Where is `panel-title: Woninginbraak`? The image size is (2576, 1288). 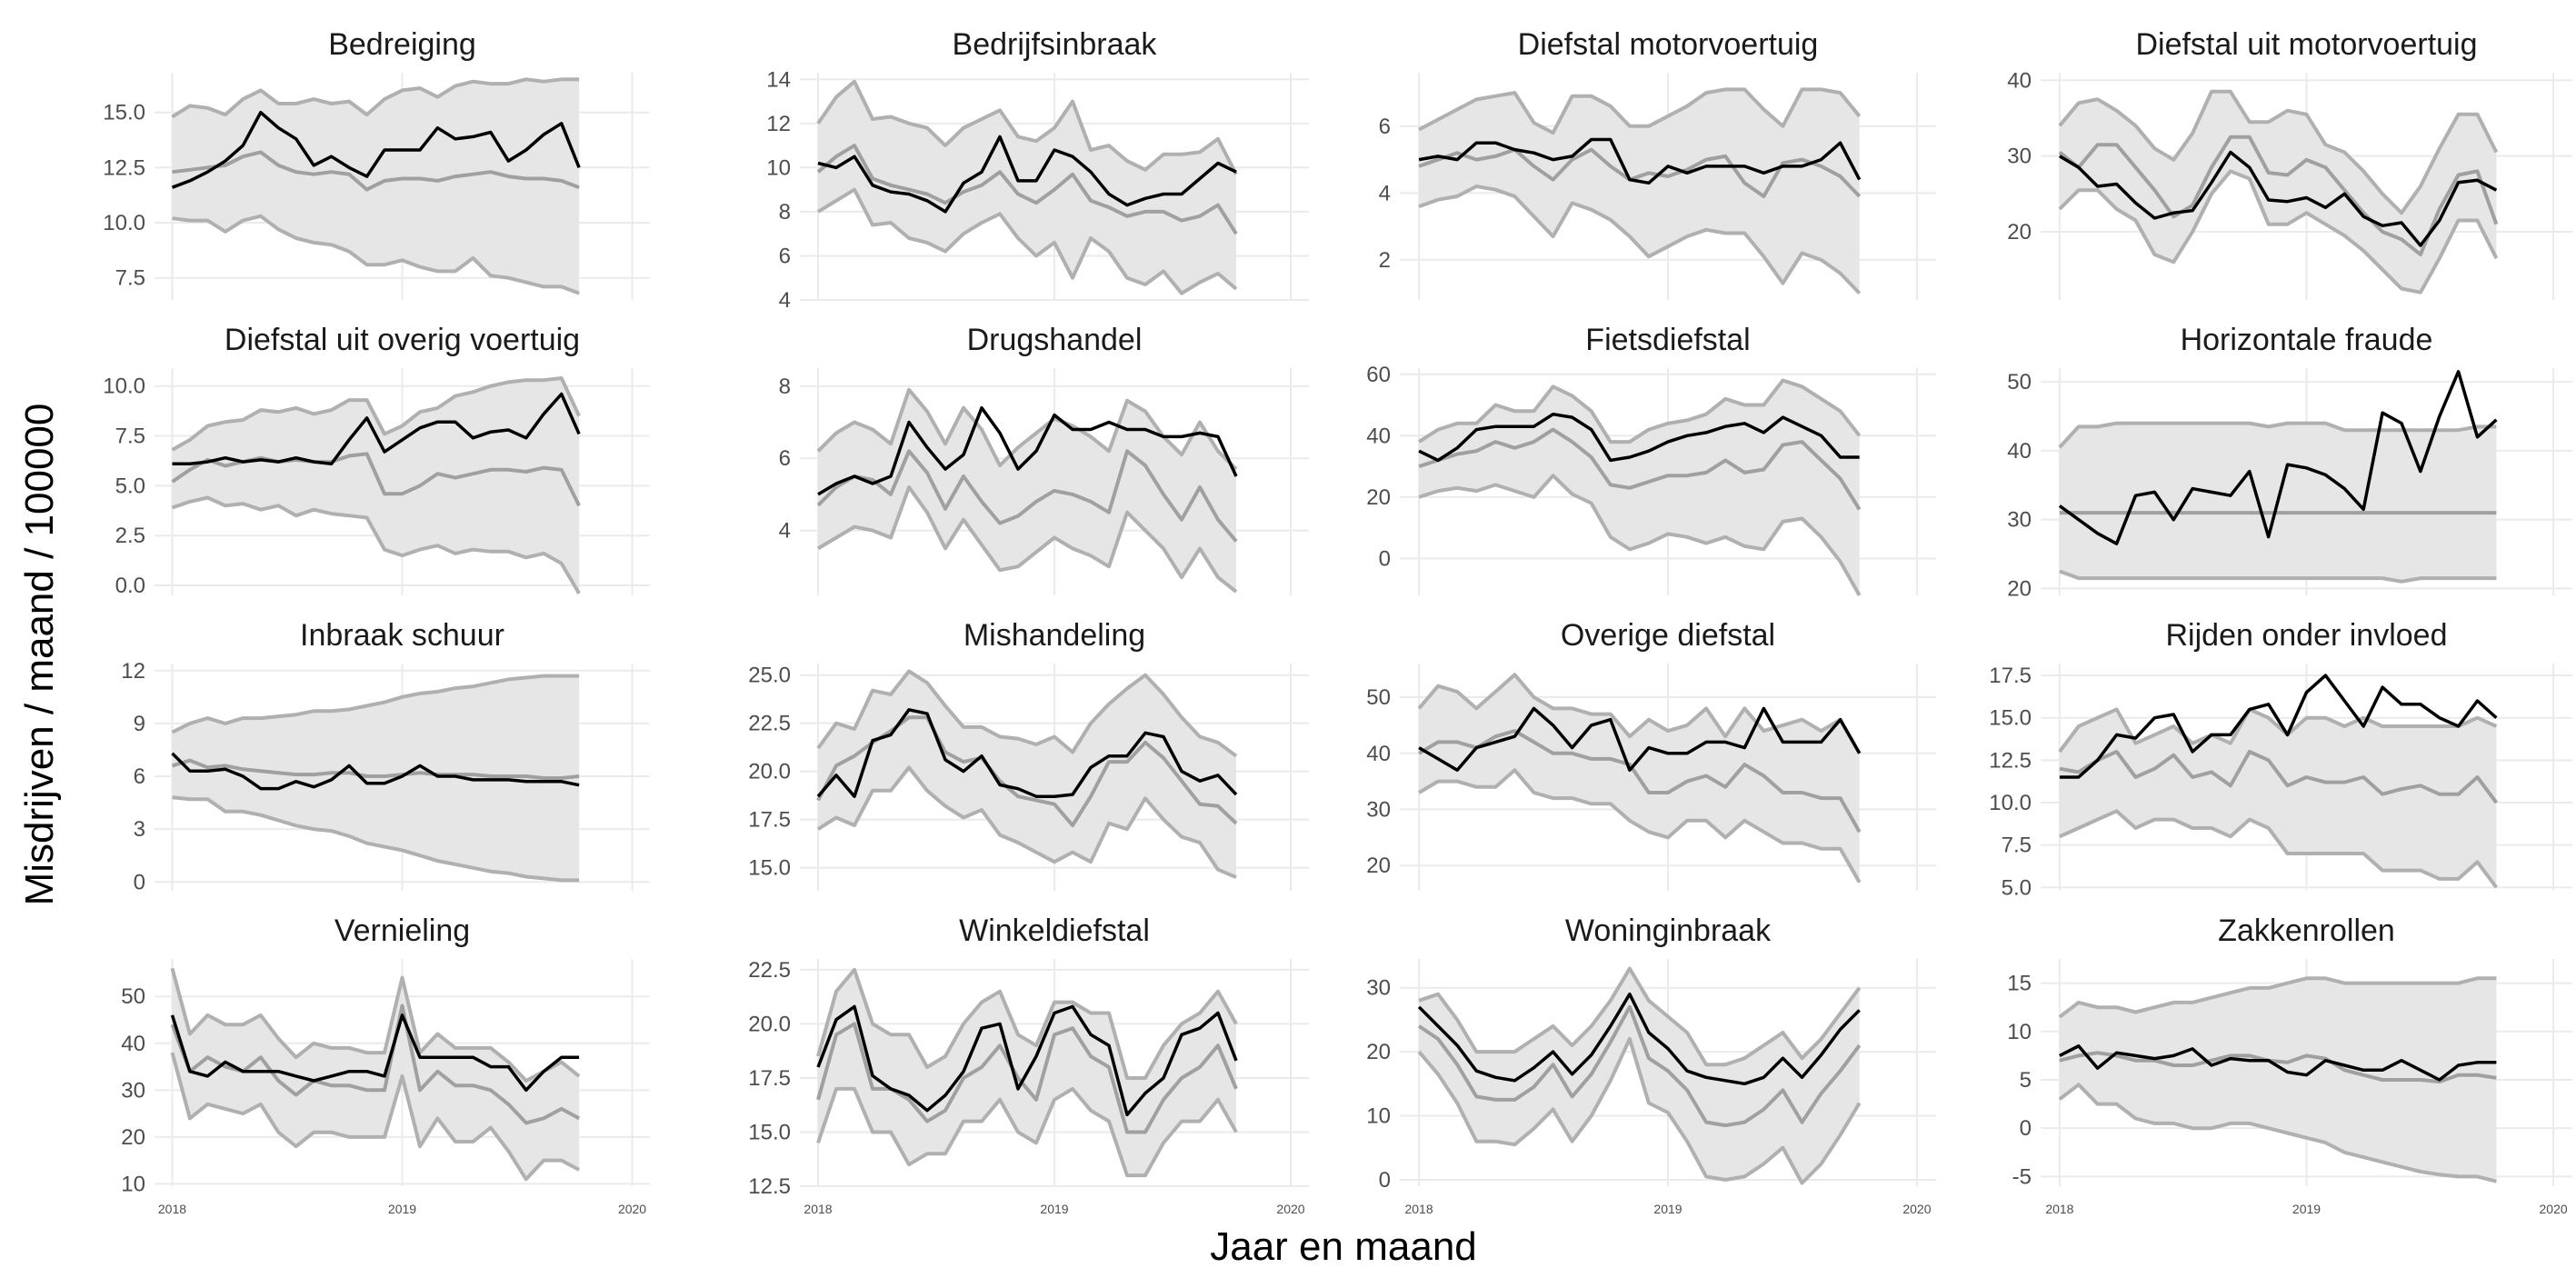 panel-title: Woninginbraak is located at coordinates (1669, 931).